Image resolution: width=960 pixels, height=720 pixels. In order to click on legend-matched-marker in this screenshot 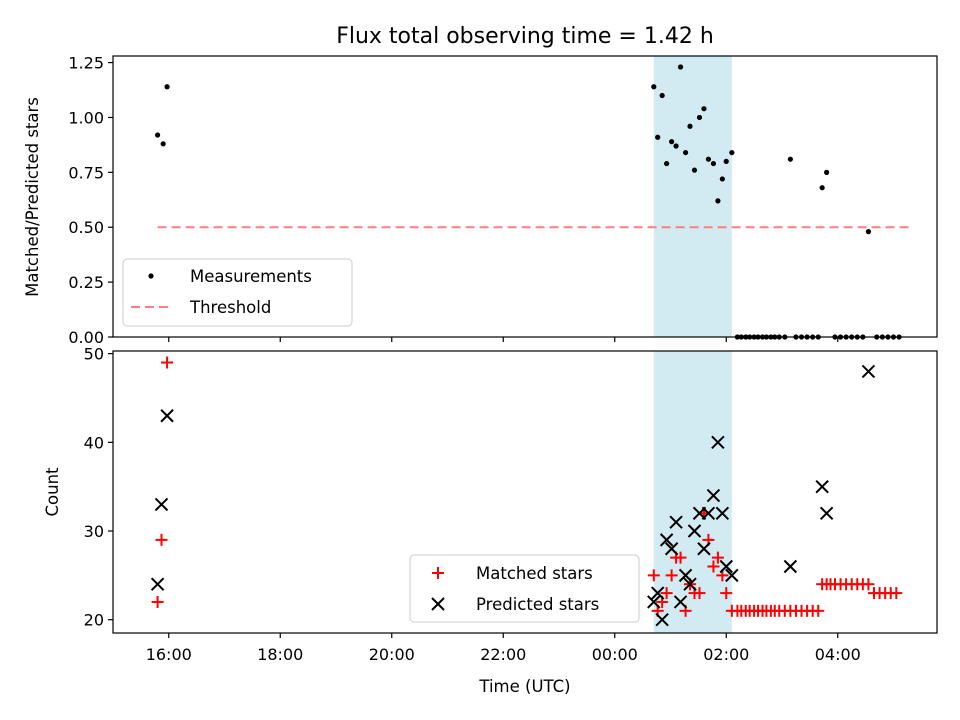, I will do `click(438, 573)`.